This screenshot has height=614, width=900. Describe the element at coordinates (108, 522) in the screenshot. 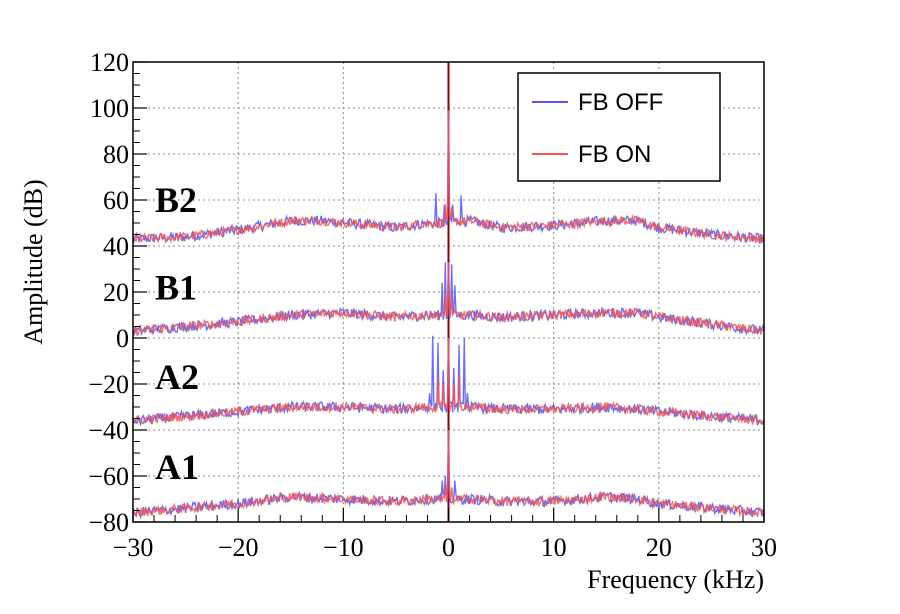

I see `y-tick-label: −80` at that location.